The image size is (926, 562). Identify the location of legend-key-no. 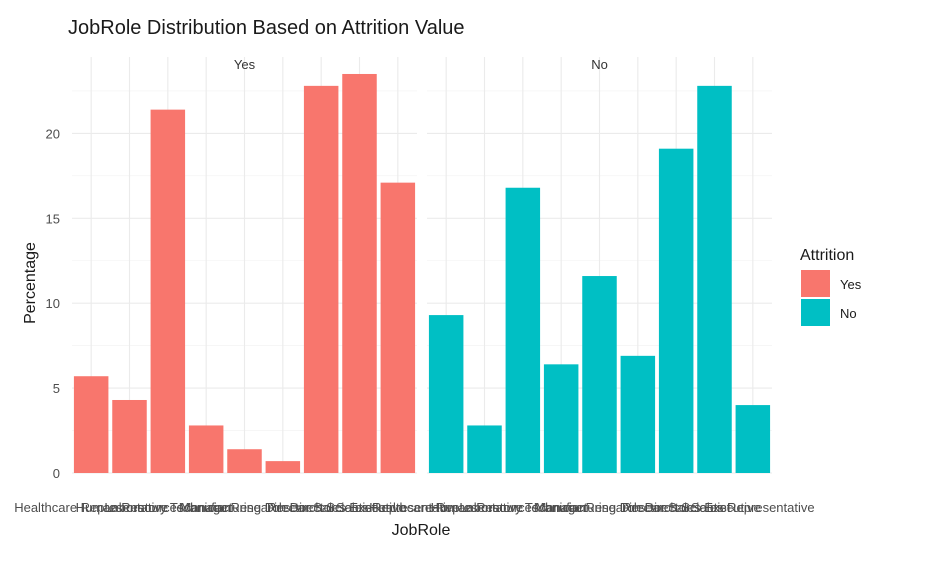
(815, 312).